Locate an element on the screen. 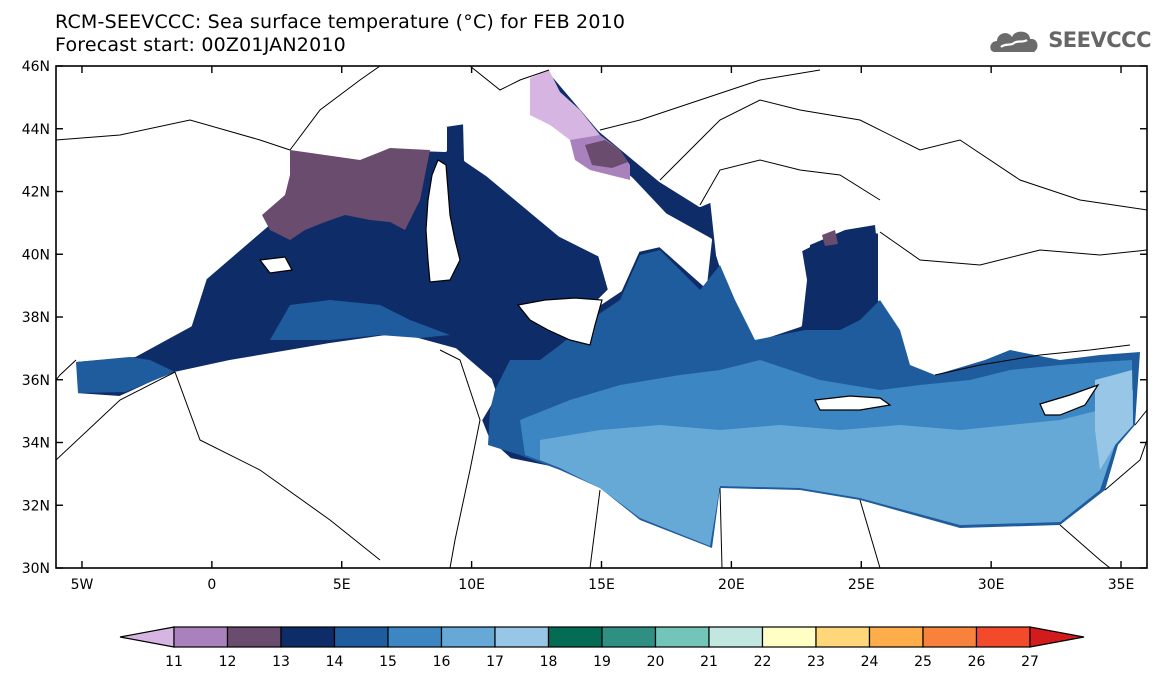 The image size is (1165, 682). colorbar-label: 22 is located at coordinates (763, 662).